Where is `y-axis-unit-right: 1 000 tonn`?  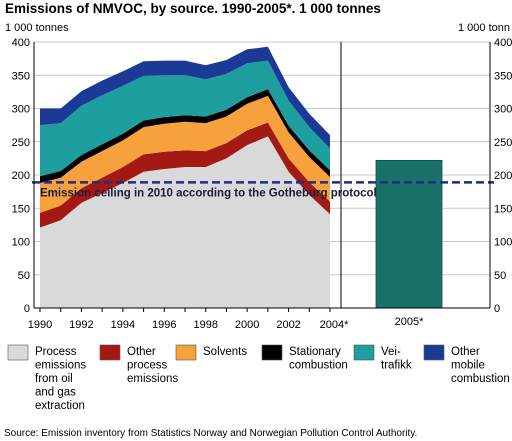
y-axis-unit-right: 1 000 tonn is located at coordinates (484, 28).